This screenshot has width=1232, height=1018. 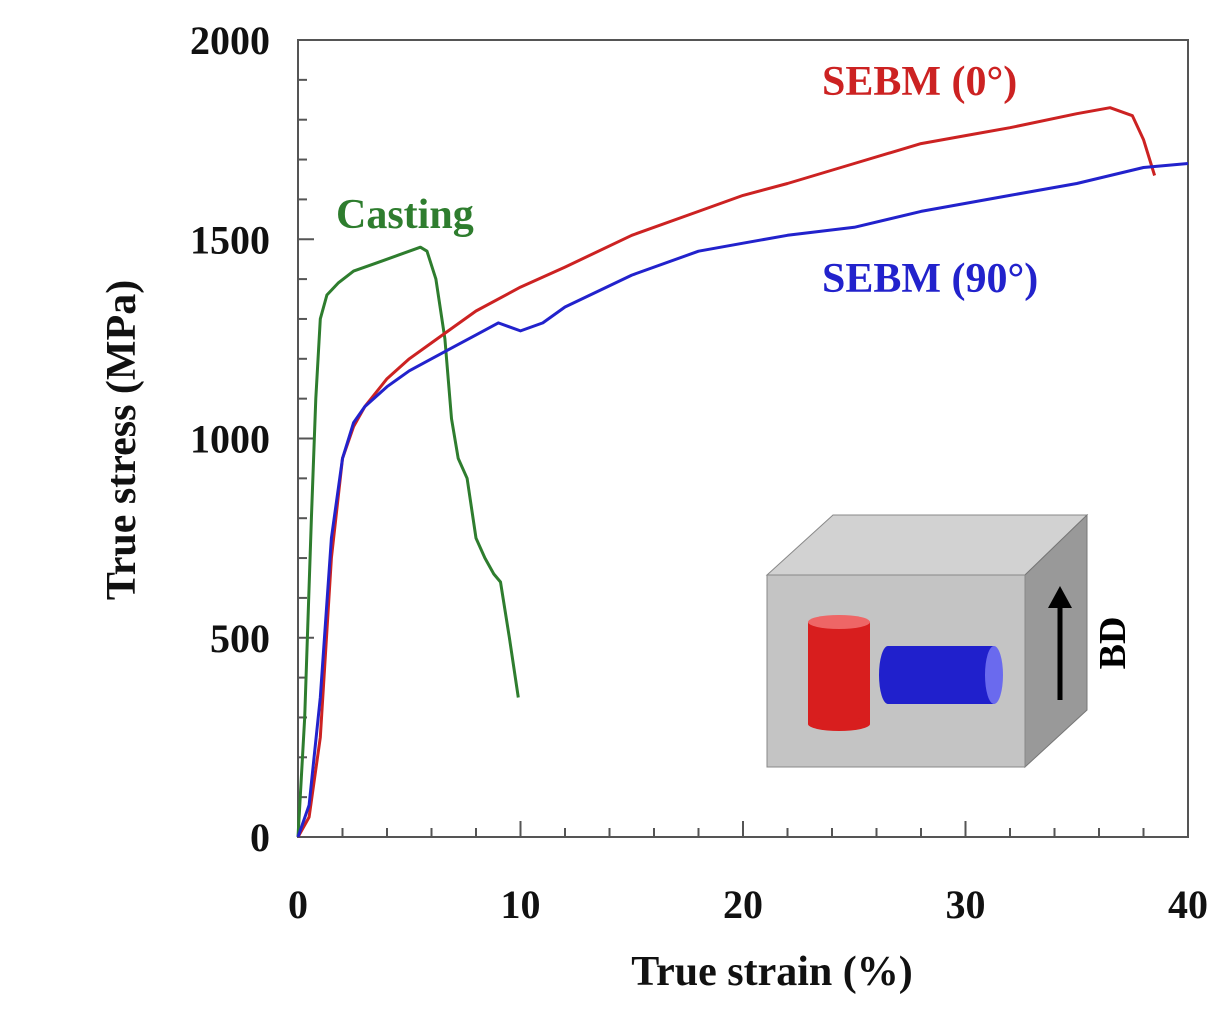 What do you see at coordinates (772, 972) in the screenshot?
I see `x-axis-title: True strain (%)` at bounding box center [772, 972].